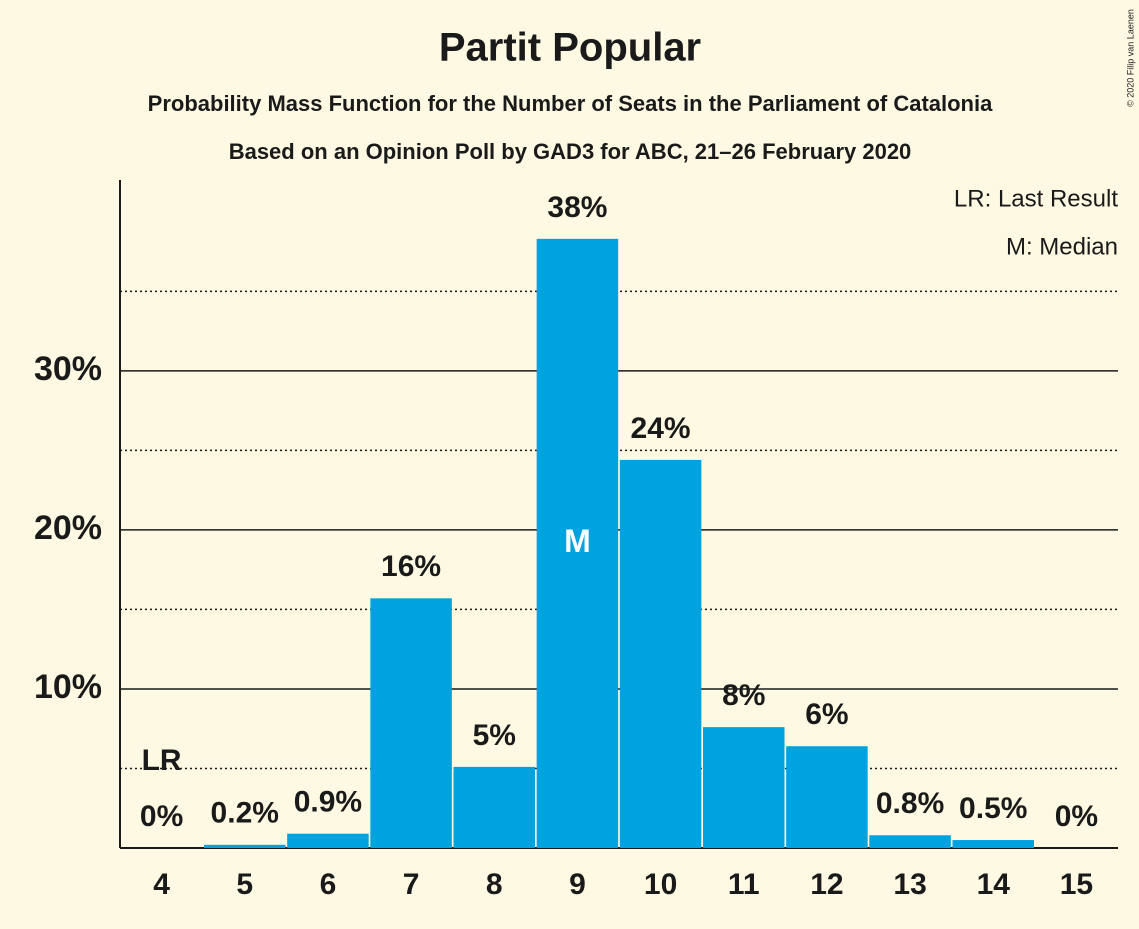 This screenshot has height=929, width=1139. I want to click on median-marker: M, so click(577, 541).